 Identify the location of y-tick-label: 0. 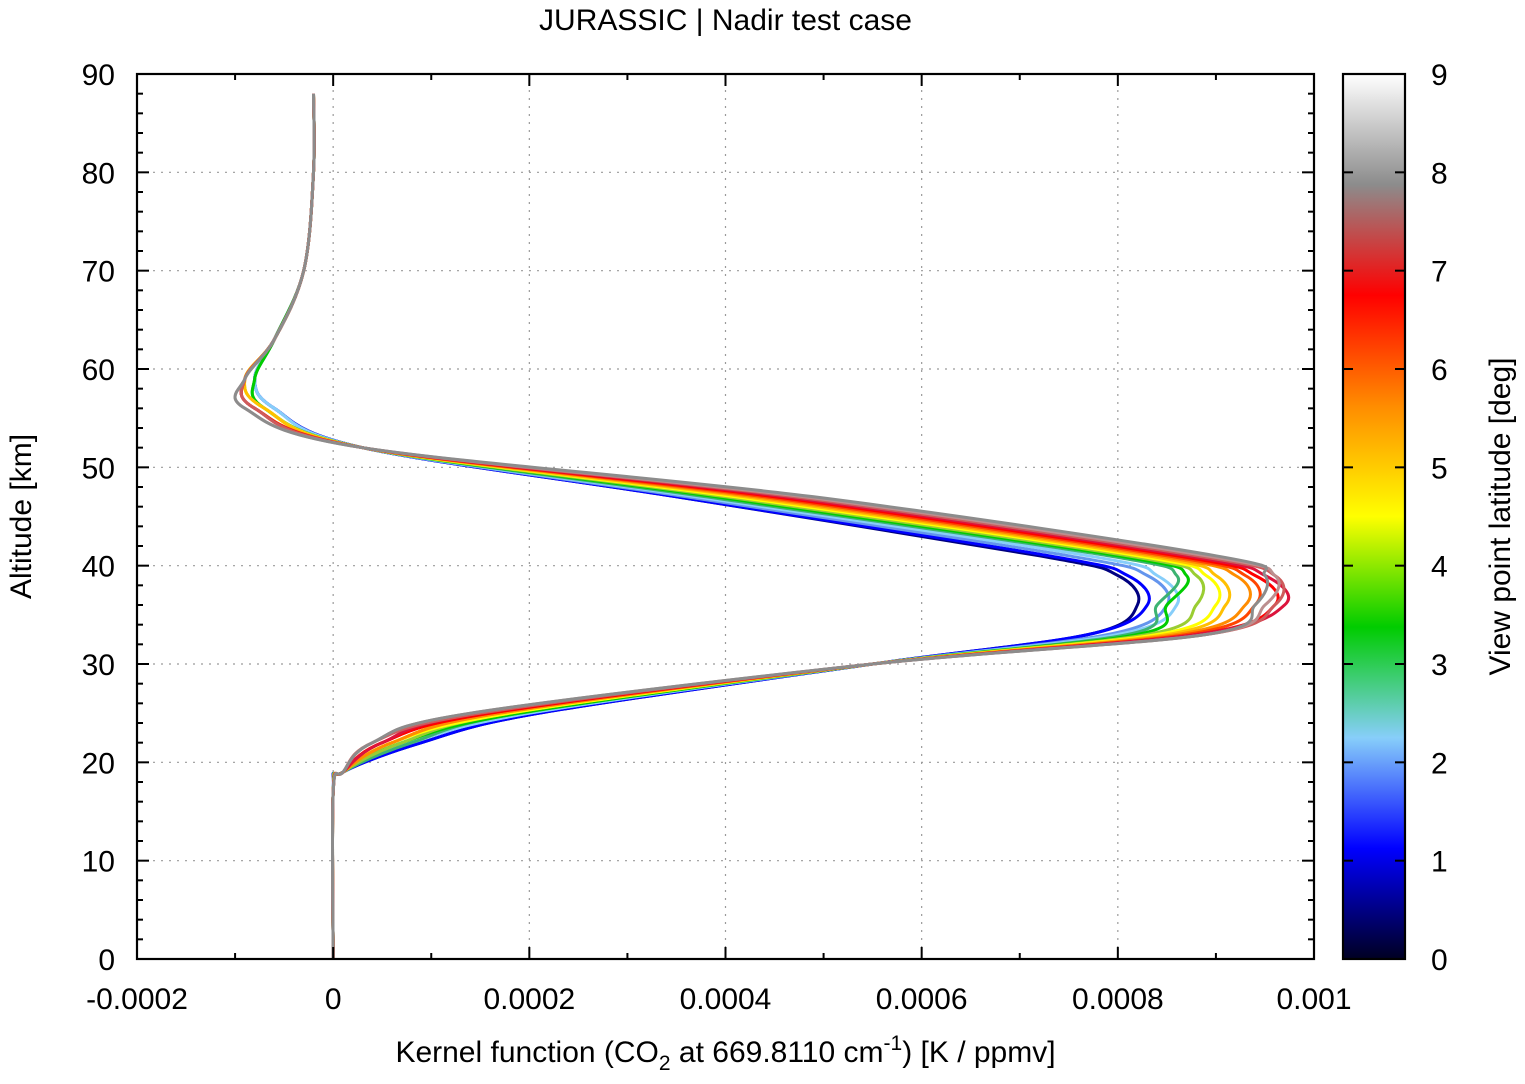
(106, 960).